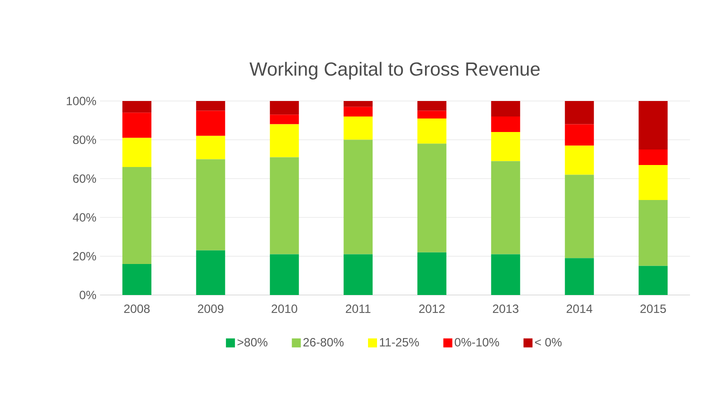 The width and height of the screenshot is (713, 414). I want to click on x-tick-label: 2010, so click(285, 308).